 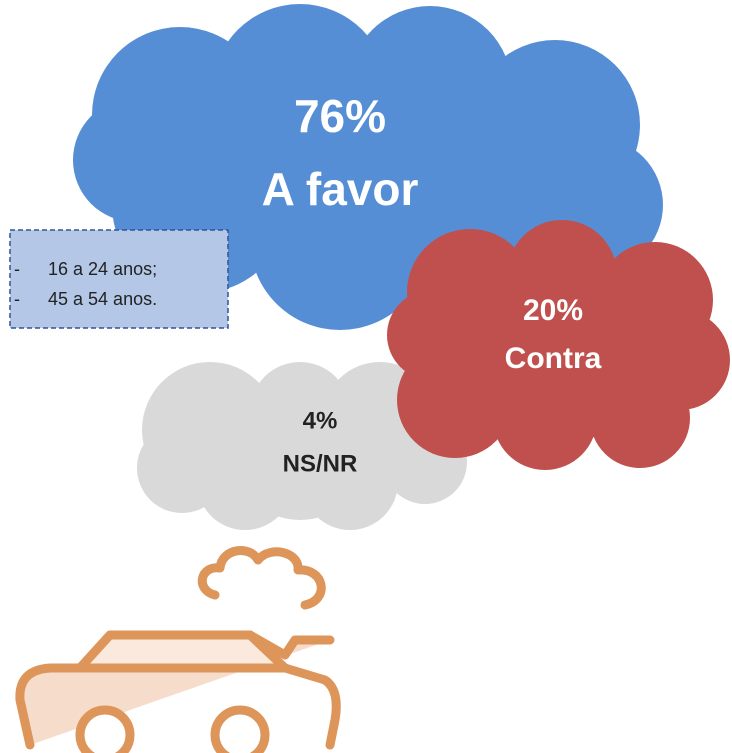 I want to click on note-item: 45 a 54 anos., so click(x=102, y=299).